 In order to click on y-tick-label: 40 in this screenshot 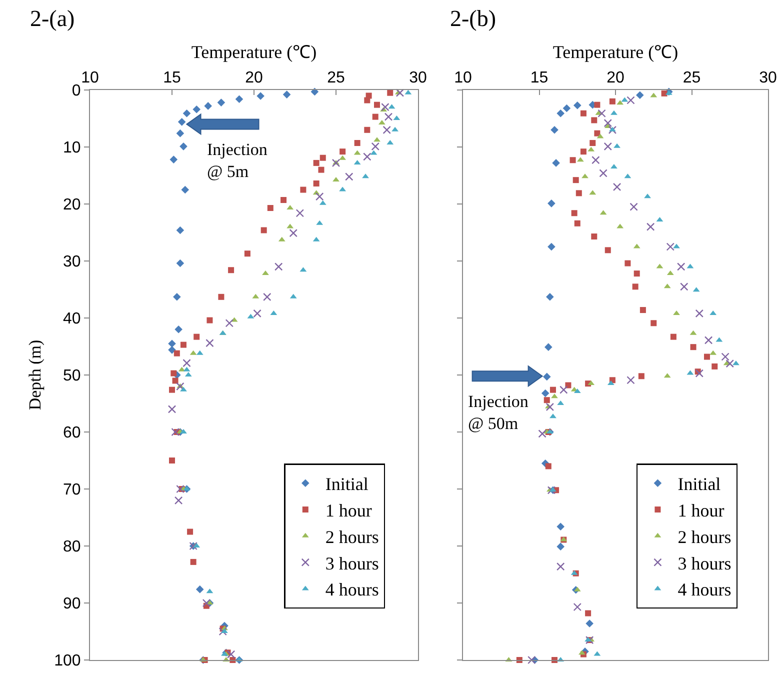, I will do `click(72, 319)`.